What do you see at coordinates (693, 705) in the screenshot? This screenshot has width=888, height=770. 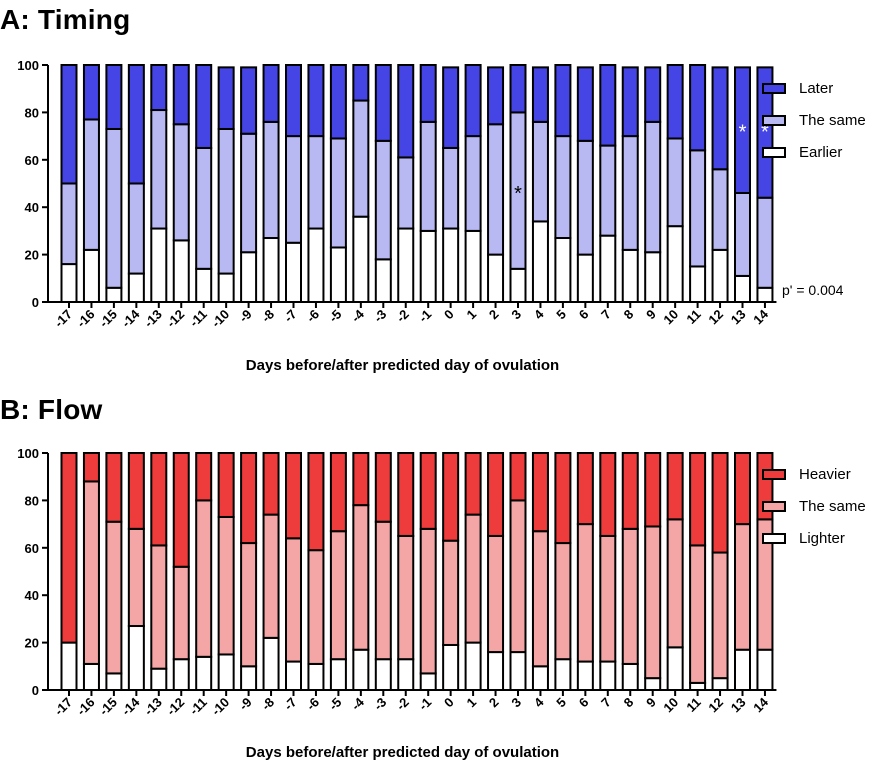 I see `flow-x-tick-label: 11` at bounding box center [693, 705].